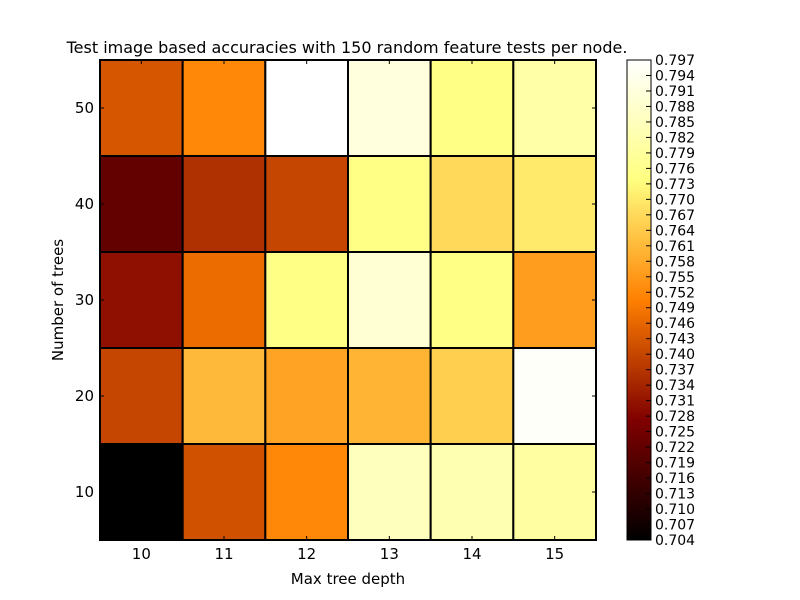  I want to click on colorbar-tick-label: 0.740, so click(675, 355).